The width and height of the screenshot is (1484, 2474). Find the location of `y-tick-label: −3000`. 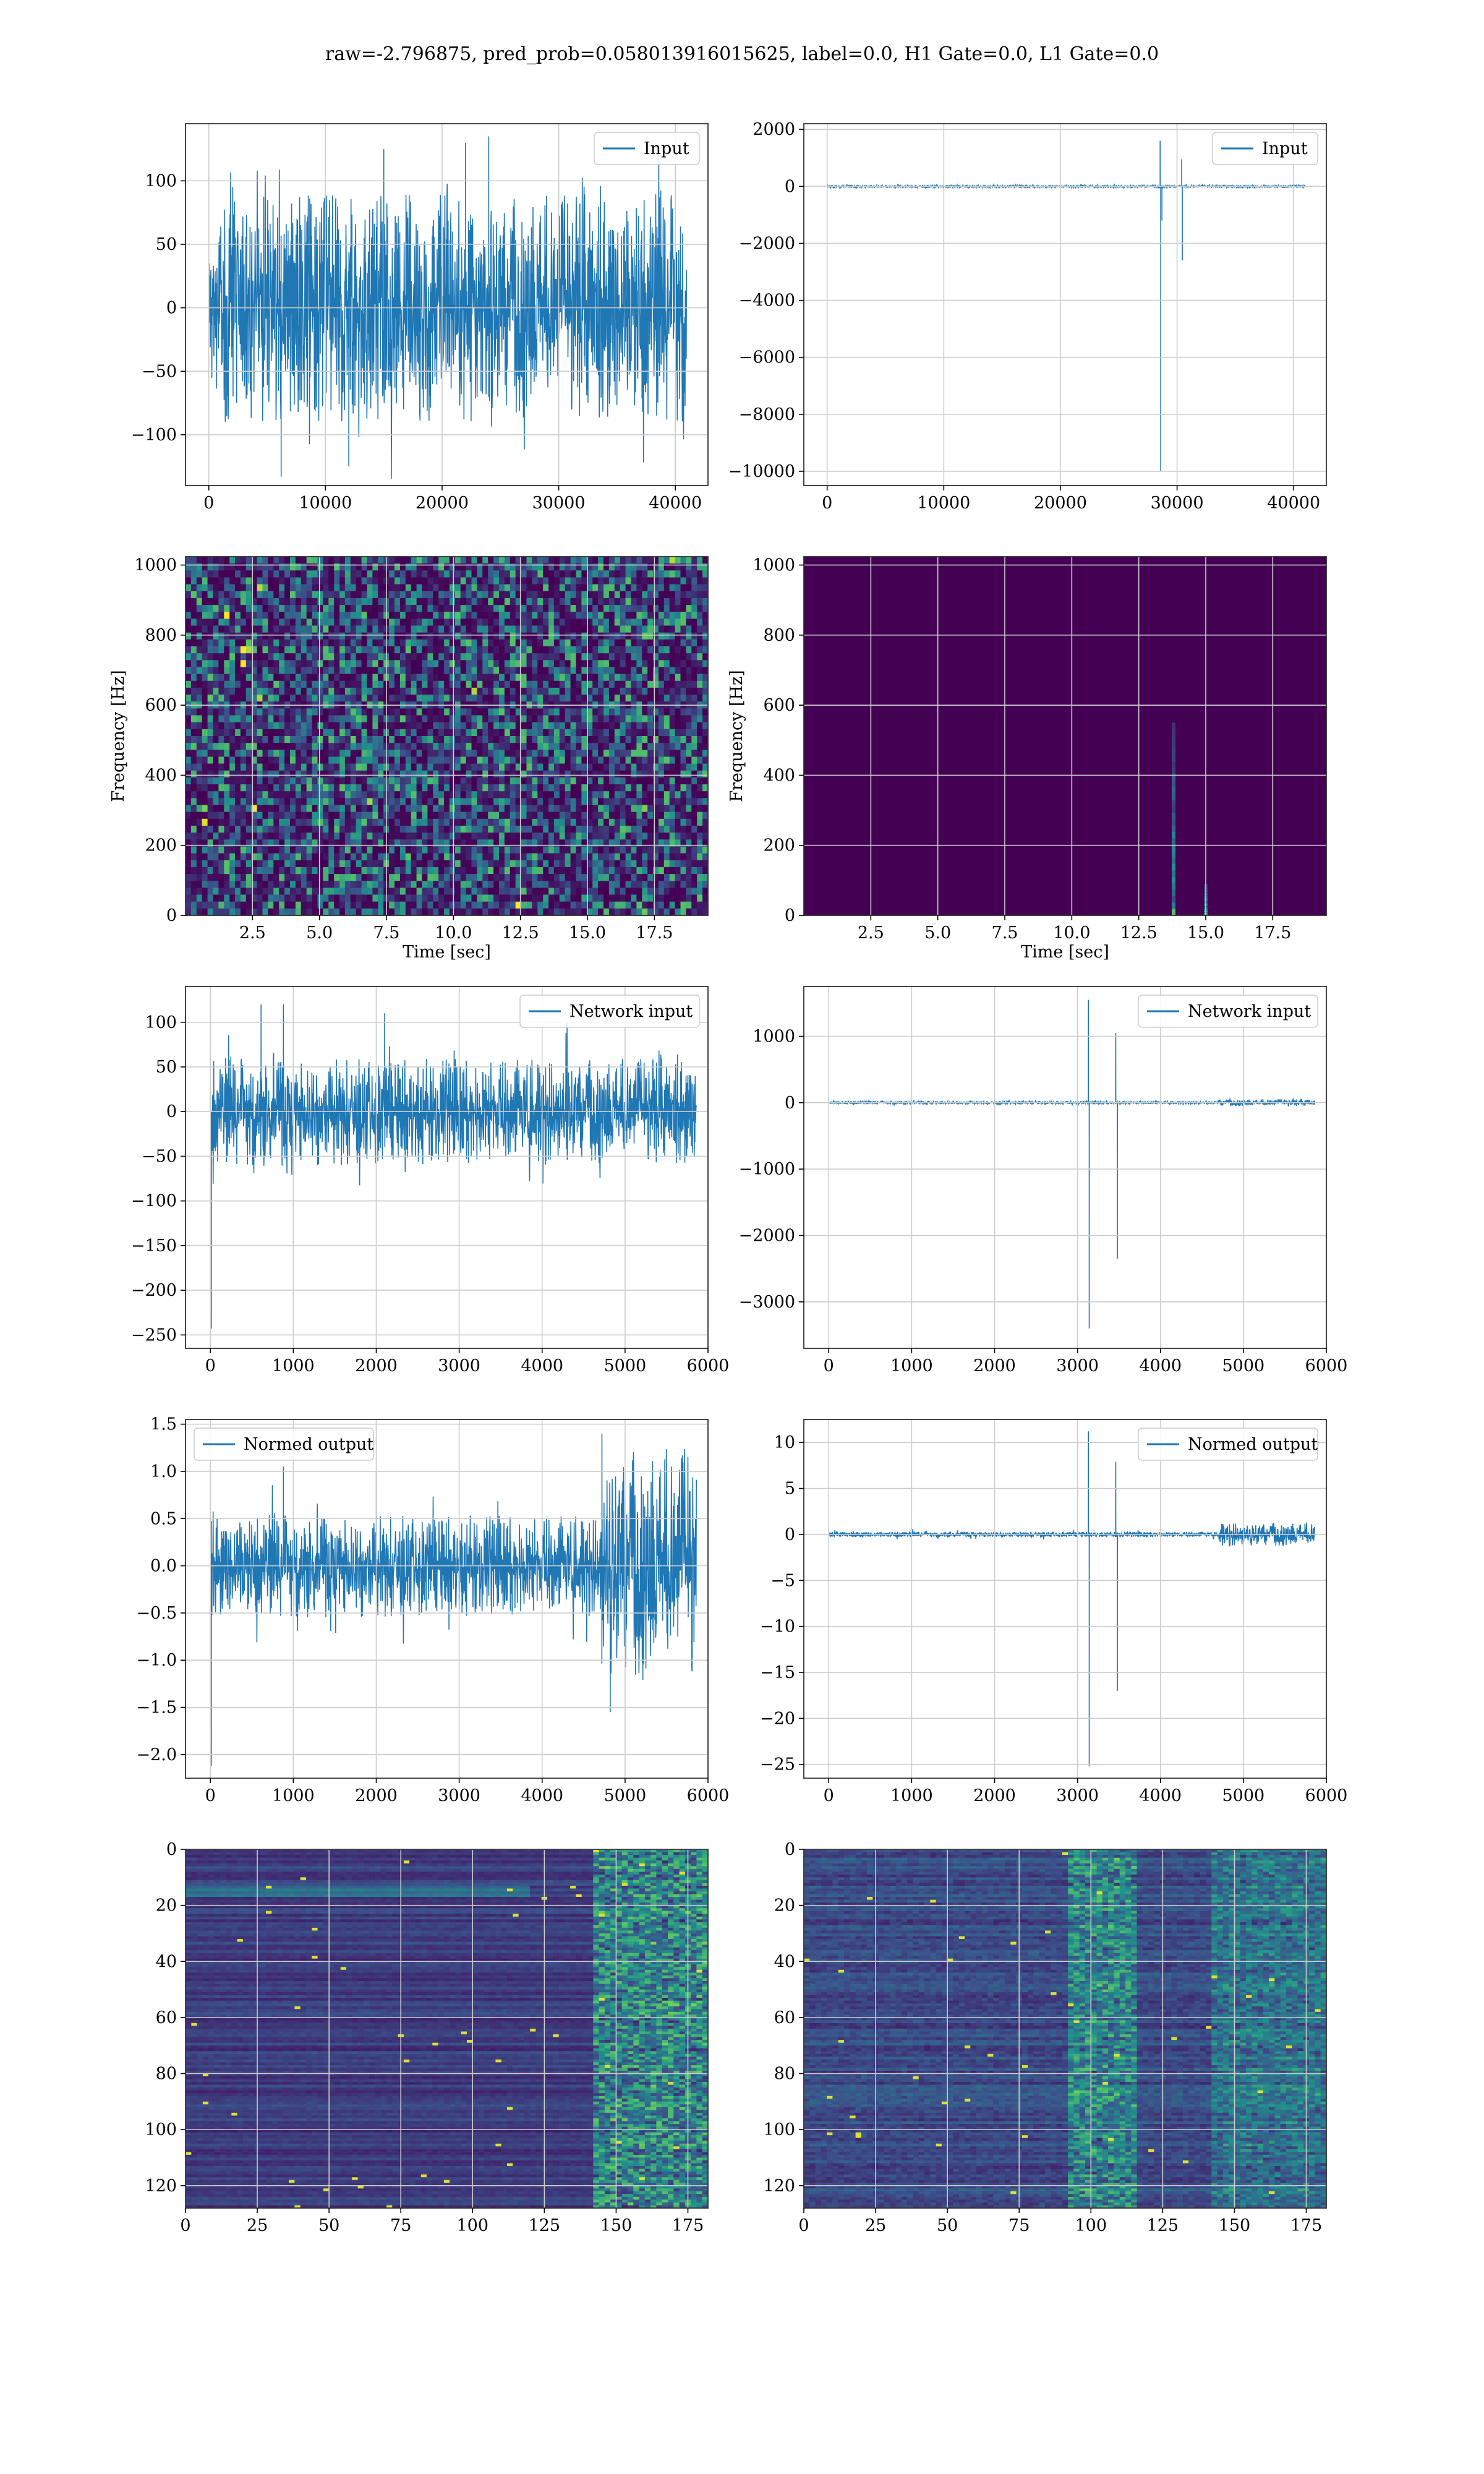

y-tick-label: −3000 is located at coordinates (767, 1303).